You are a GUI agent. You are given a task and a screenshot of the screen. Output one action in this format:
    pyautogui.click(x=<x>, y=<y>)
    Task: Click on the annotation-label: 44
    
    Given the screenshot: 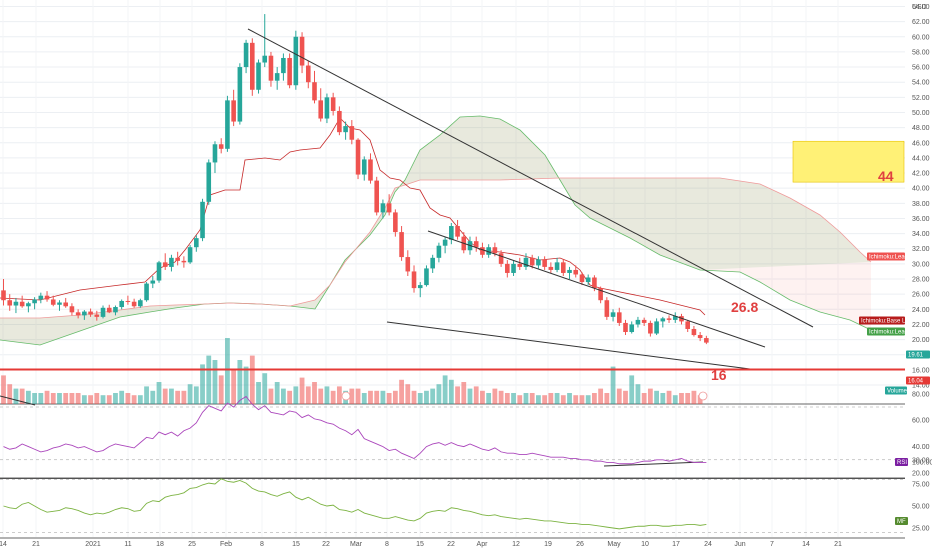 What is the action you would take?
    pyautogui.click(x=886, y=176)
    